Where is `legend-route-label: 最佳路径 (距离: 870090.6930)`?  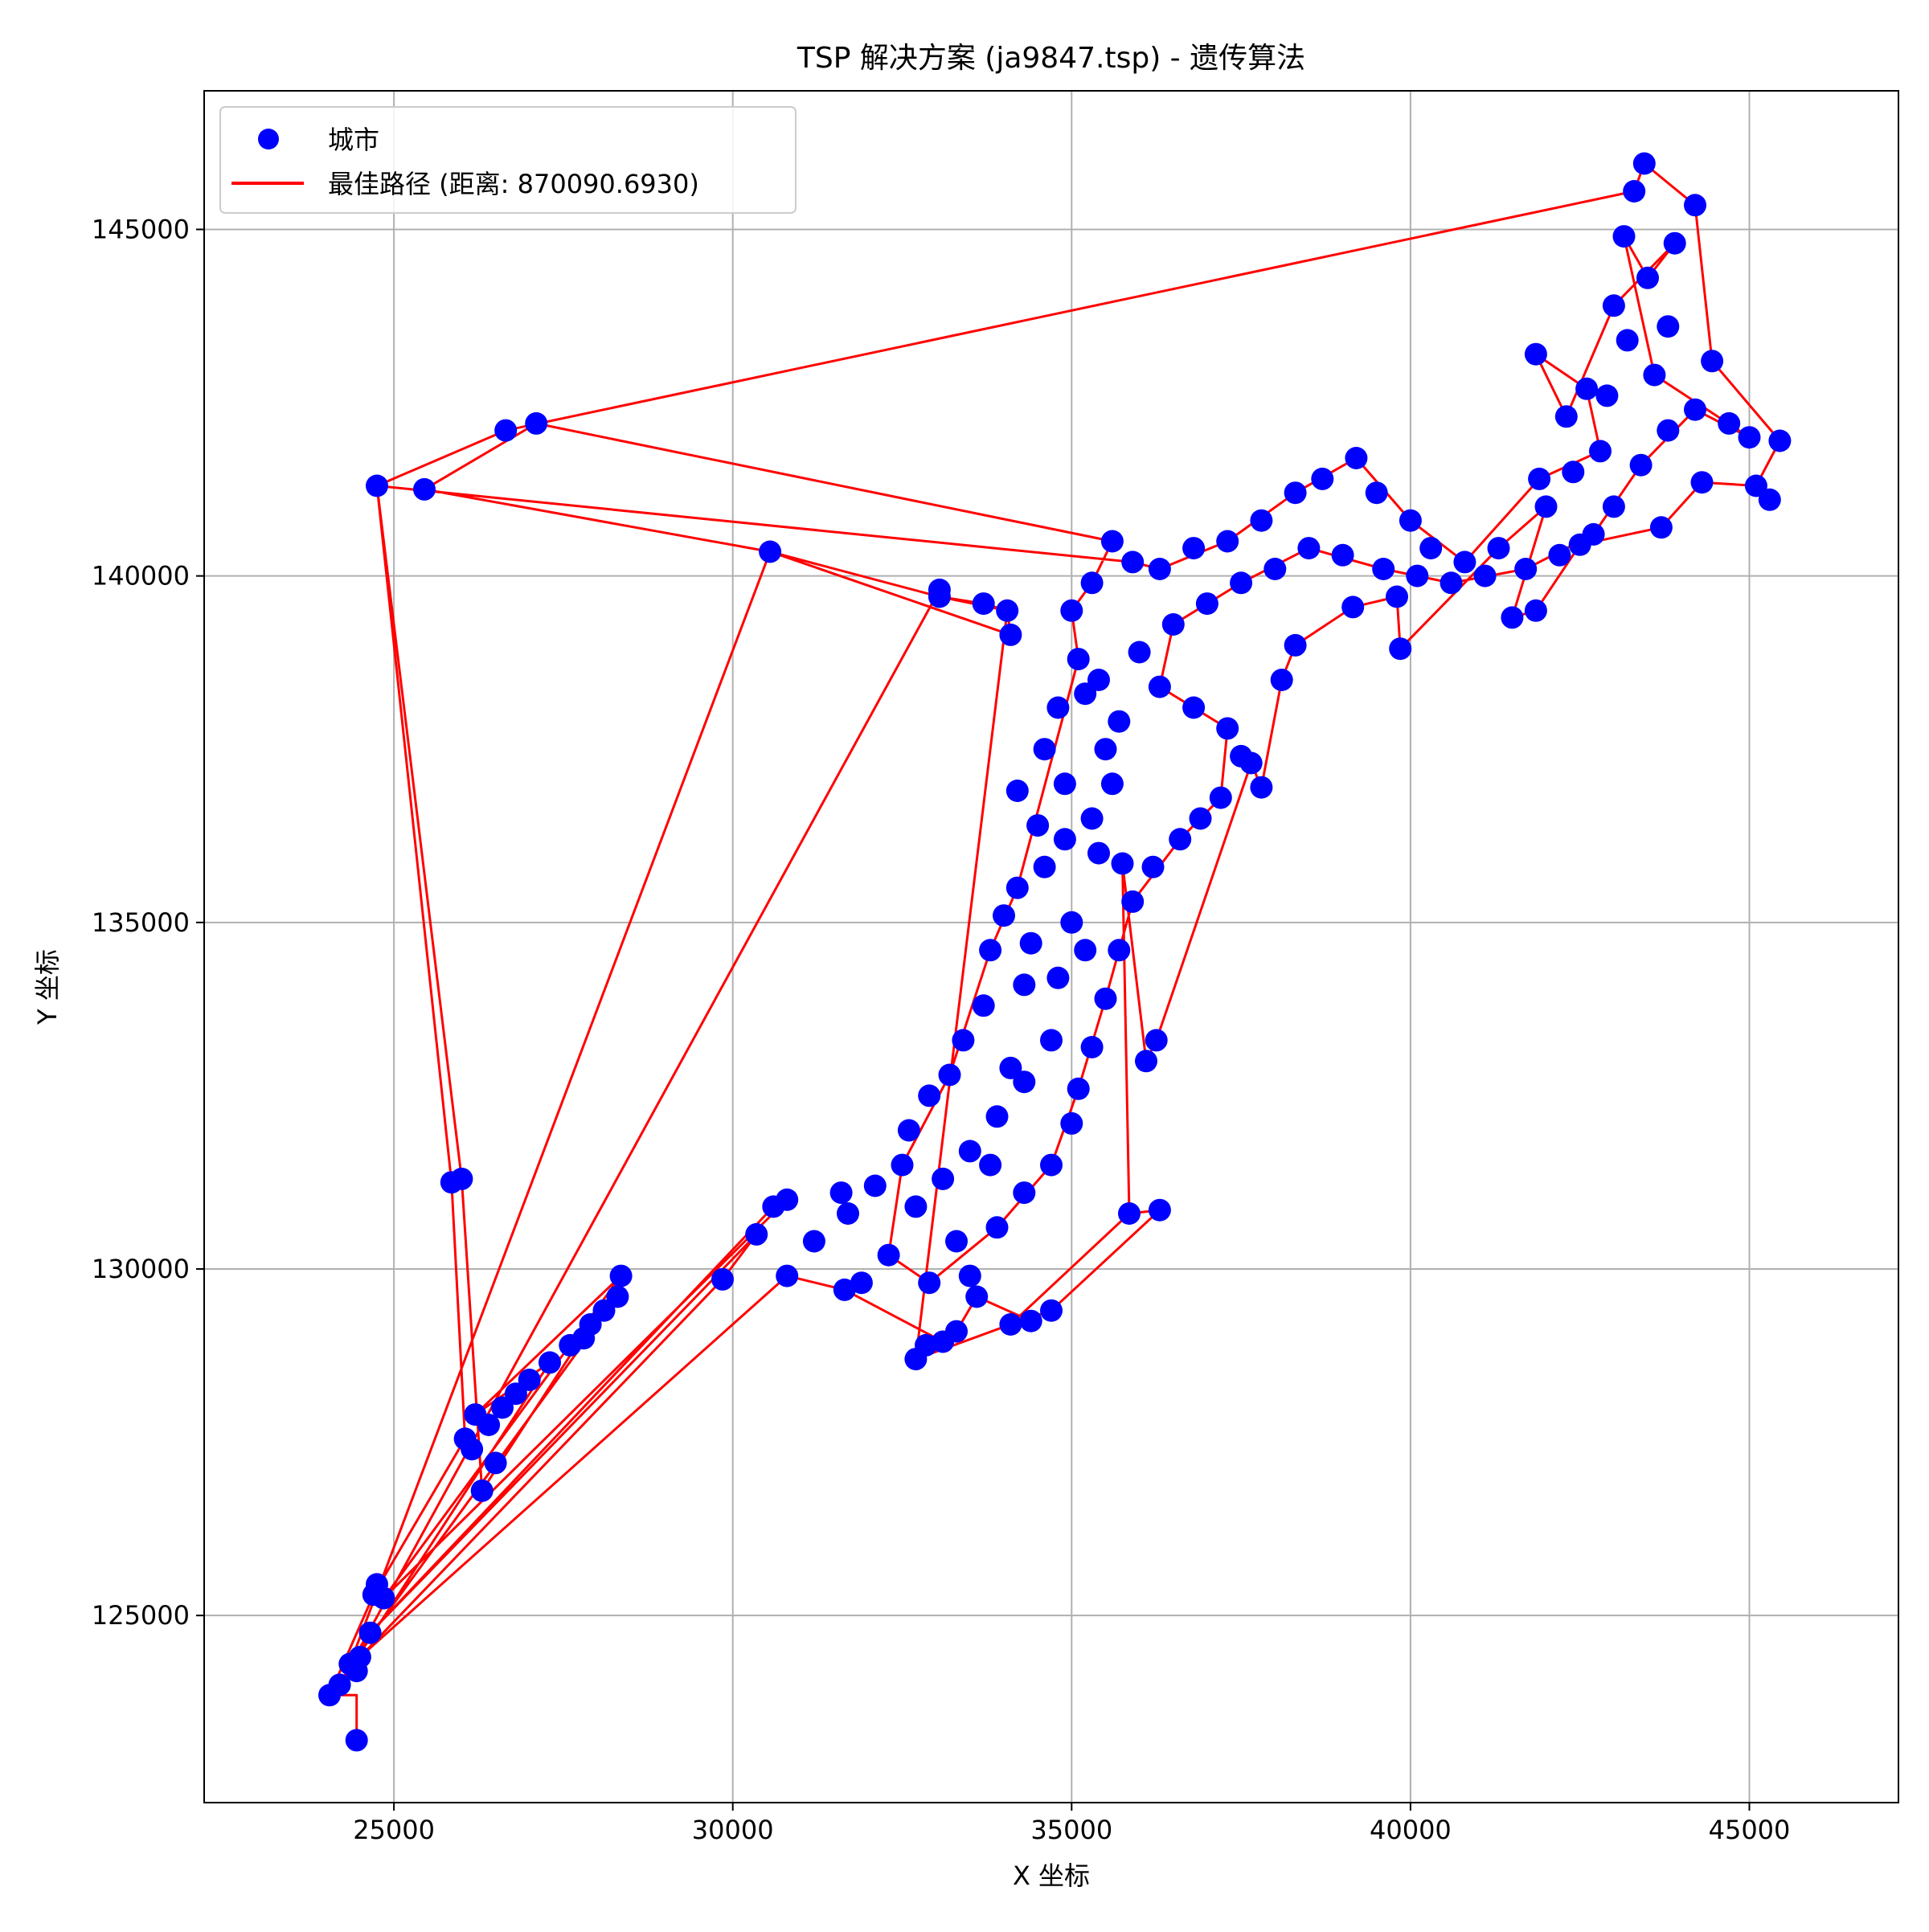
legend-route-label: 最佳路径 (距离: 870090.6930) is located at coordinates (513, 184).